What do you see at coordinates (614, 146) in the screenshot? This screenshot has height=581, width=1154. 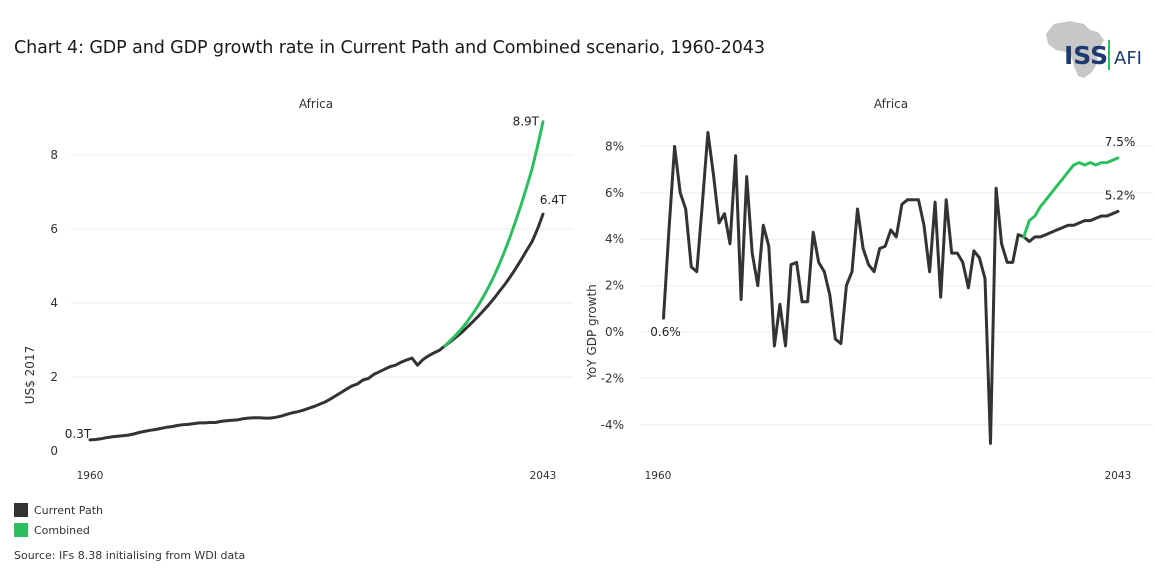 I see `y-tick-label: 8%` at bounding box center [614, 146].